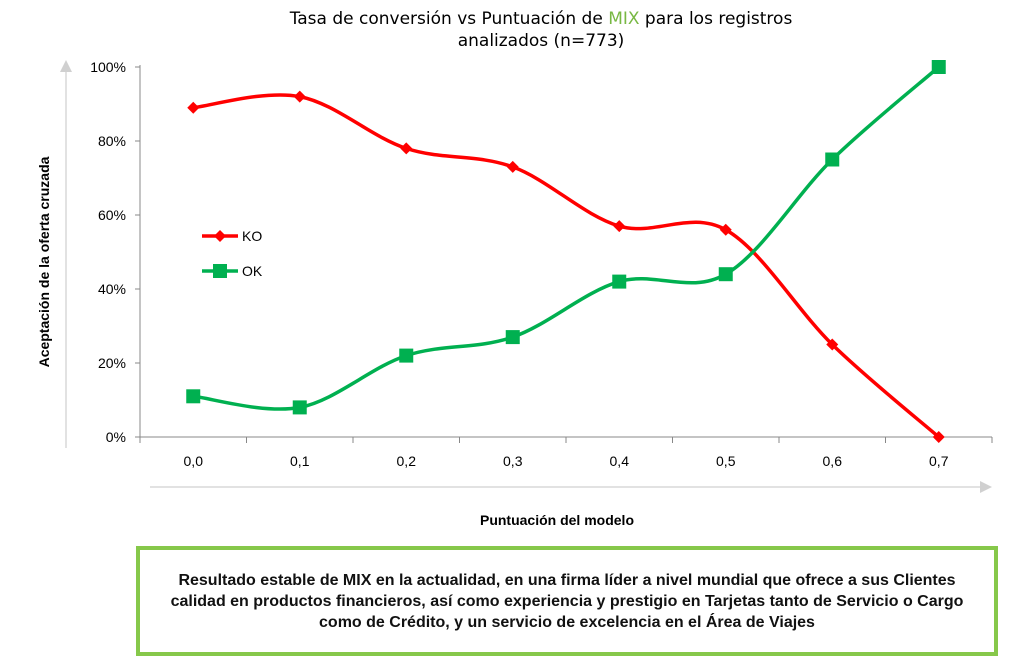 Image resolution: width=1016 pixels, height=664 pixels. Describe the element at coordinates (112, 141) in the screenshot. I see `y-tick-label: 80%` at that location.